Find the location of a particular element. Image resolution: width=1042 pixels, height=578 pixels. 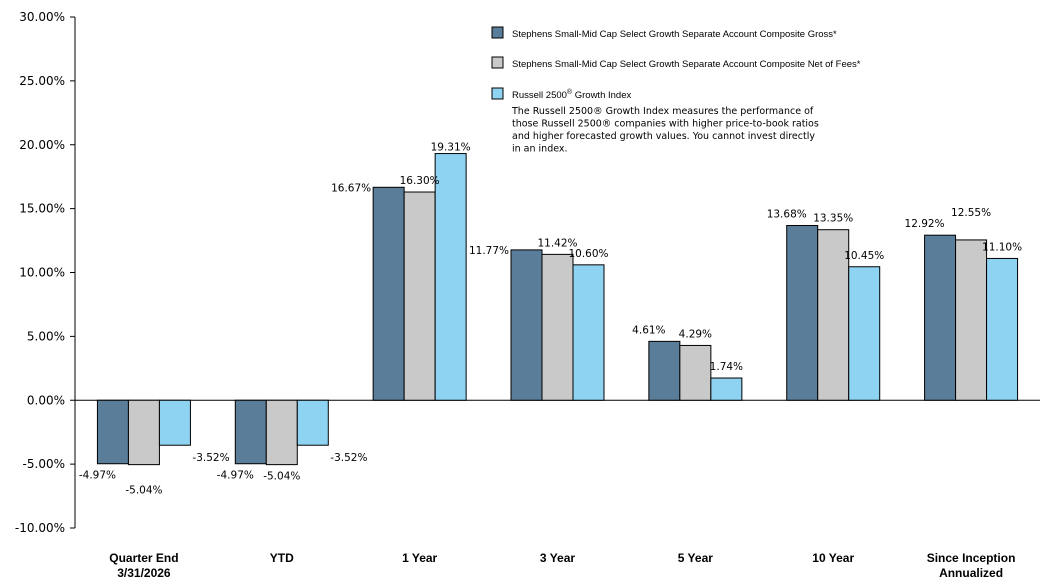

value-label: 11.77% is located at coordinates (489, 251).